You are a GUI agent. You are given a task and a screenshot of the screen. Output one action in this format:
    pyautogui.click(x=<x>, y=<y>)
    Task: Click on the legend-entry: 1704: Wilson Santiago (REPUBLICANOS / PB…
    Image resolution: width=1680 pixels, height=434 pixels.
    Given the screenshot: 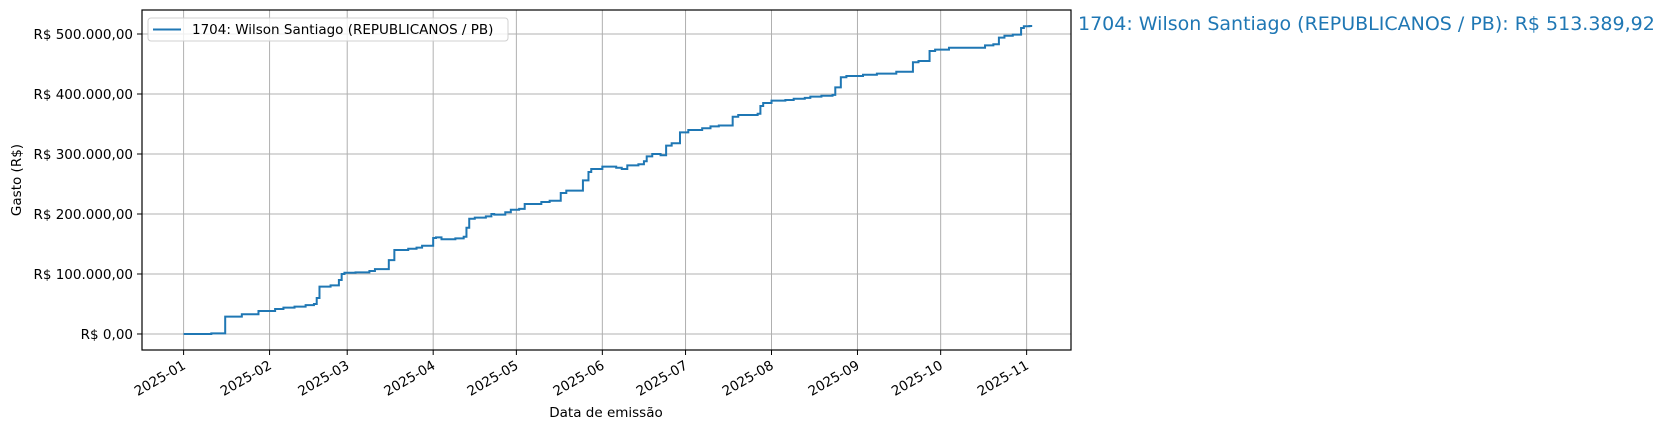 What is the action you would take?
    pyautogui.click(x=342, y=30)
    